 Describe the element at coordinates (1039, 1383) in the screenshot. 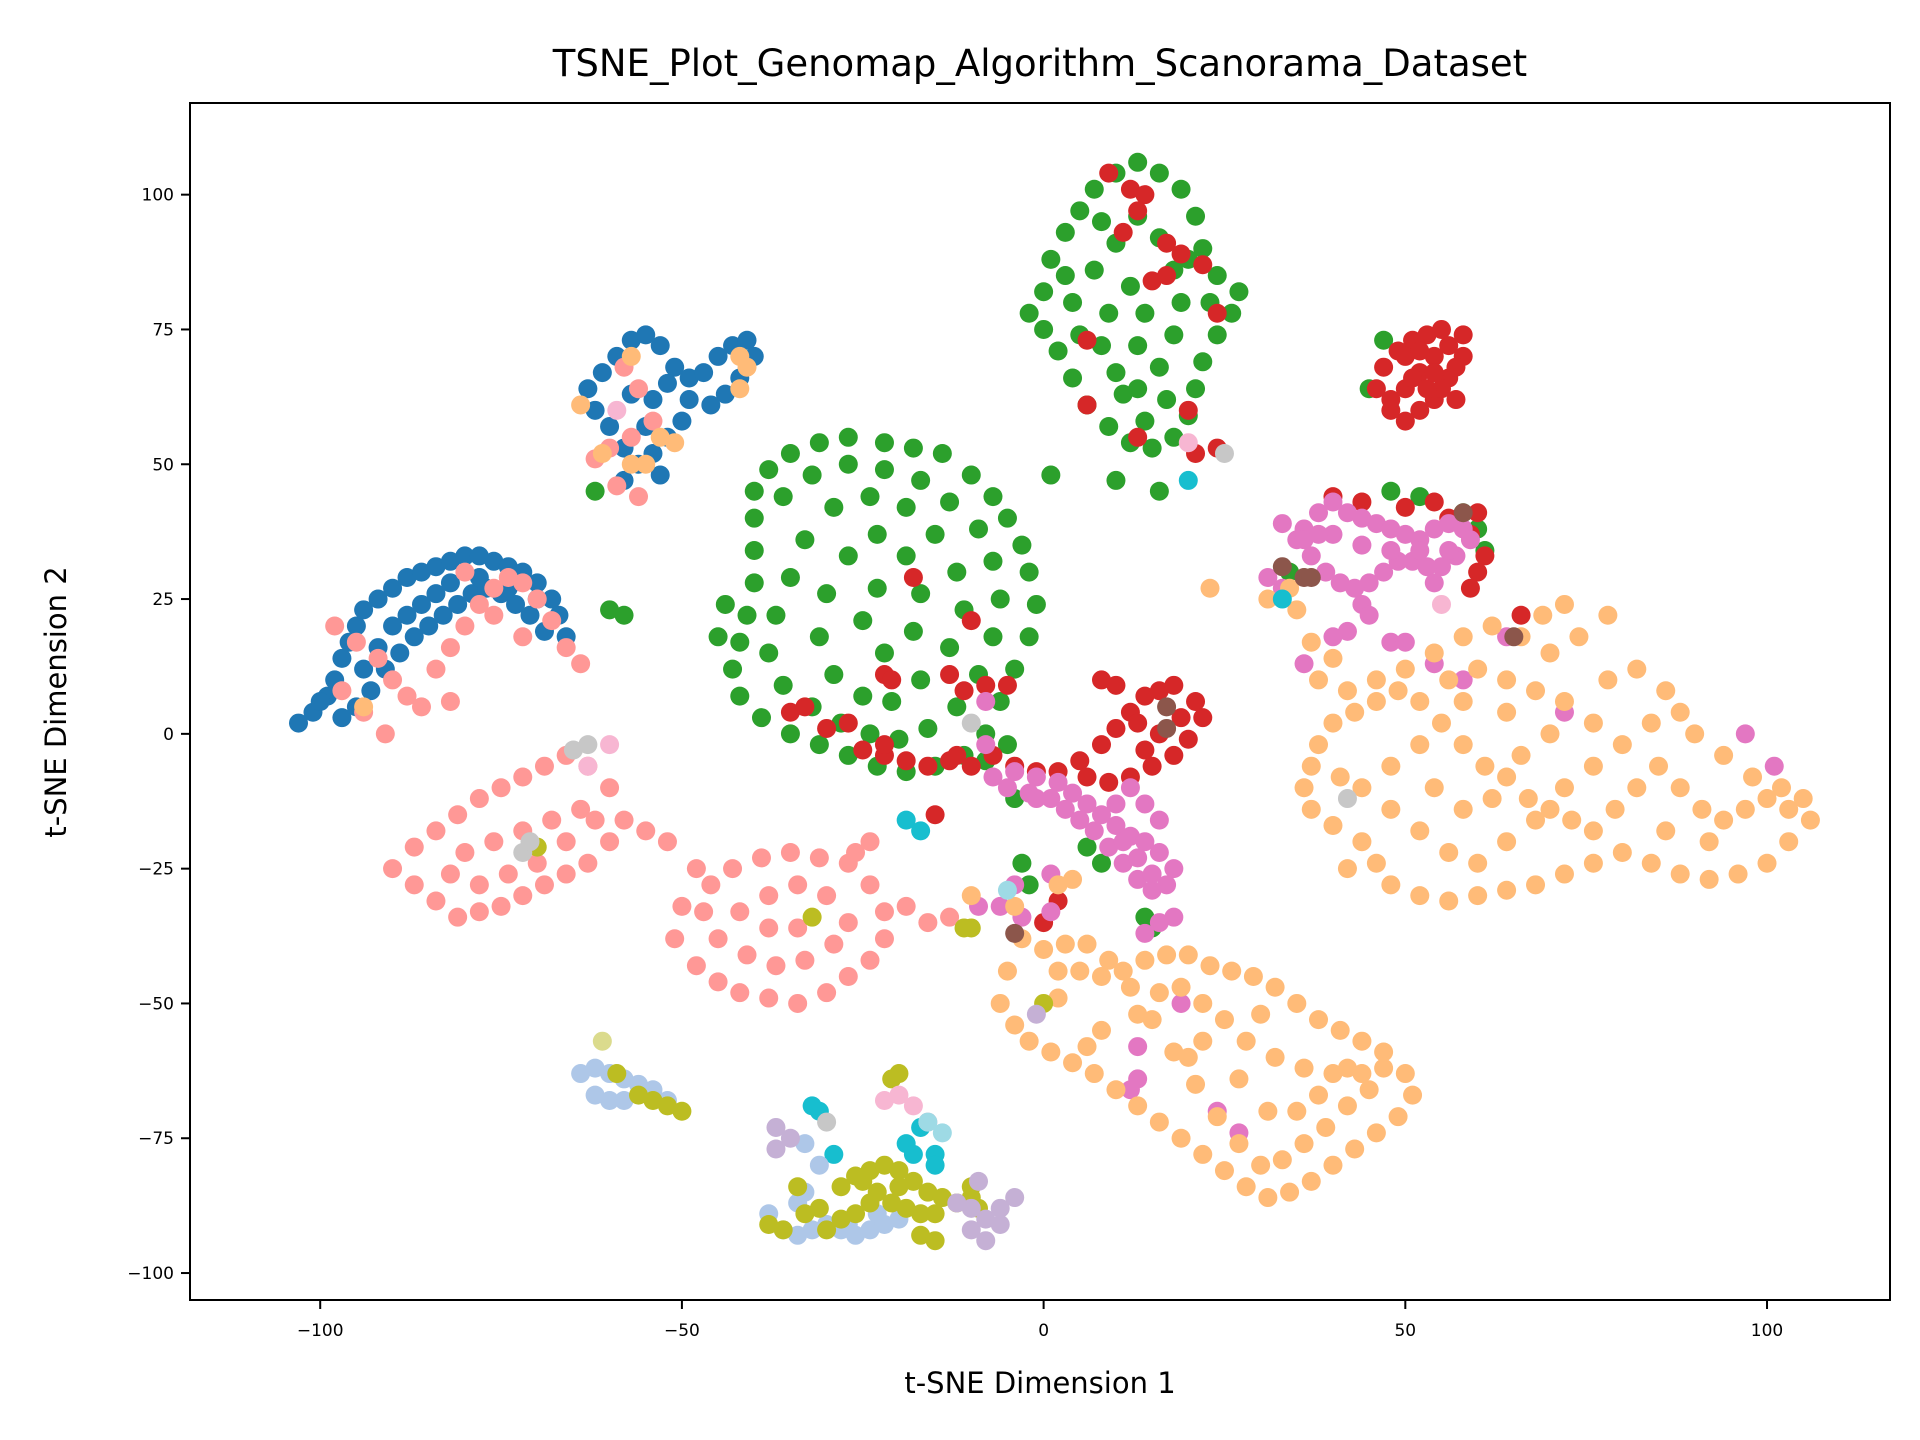

I see `x-axis-title: t-SNE Dimension 1` at that location.